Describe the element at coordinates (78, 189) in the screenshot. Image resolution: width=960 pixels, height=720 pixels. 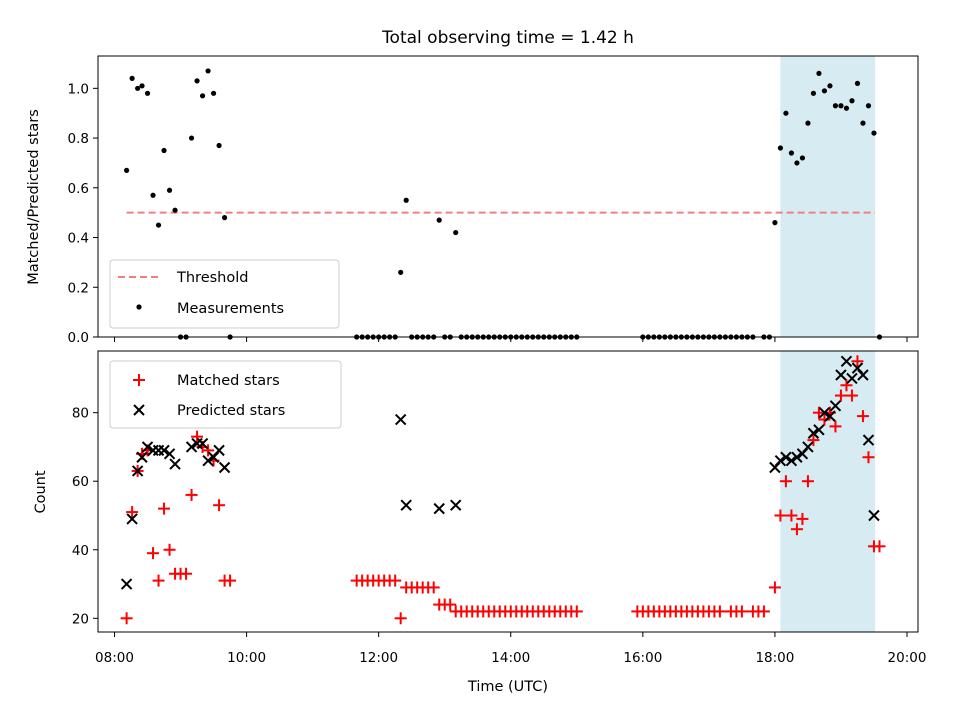
I see `y-tick-label: 0.6` at that location.